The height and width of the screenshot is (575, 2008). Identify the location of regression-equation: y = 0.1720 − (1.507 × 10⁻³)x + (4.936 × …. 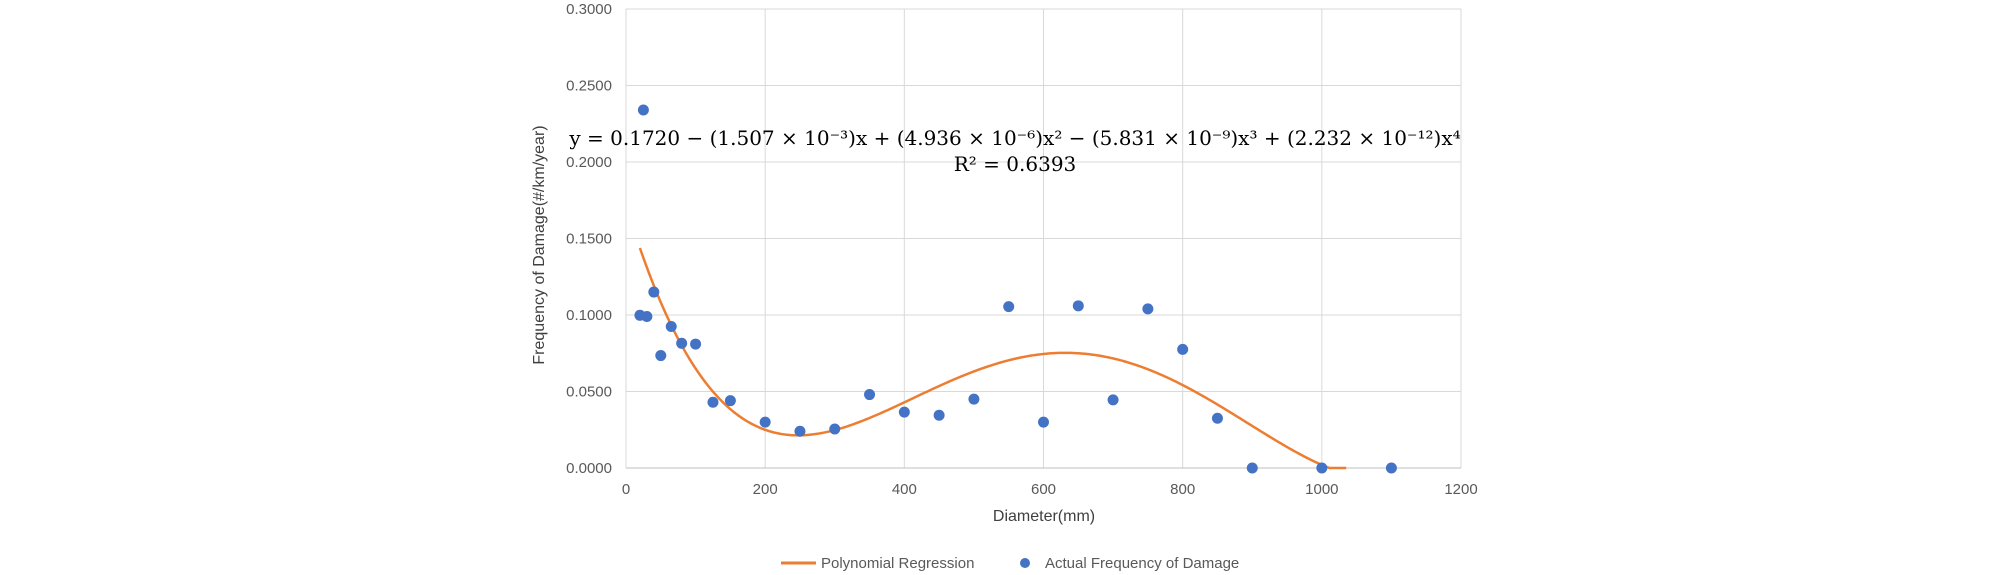
(1014, 138).